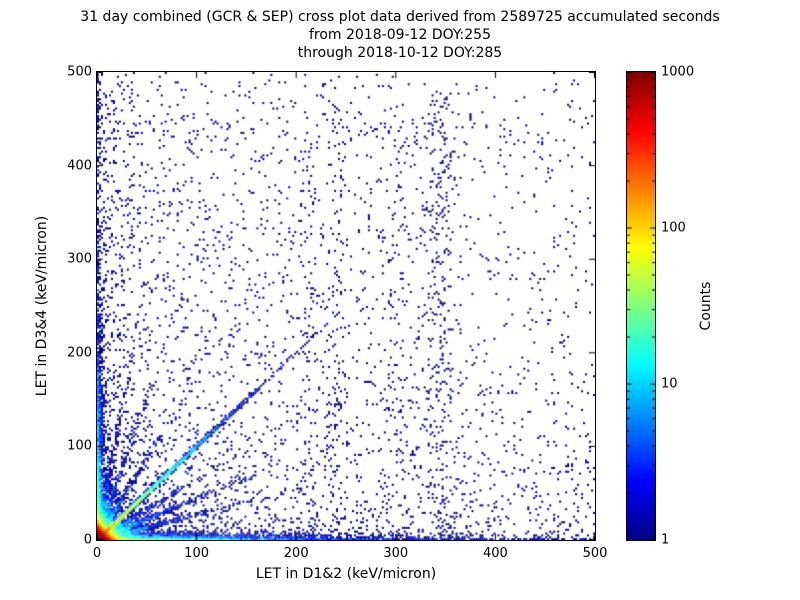  What do you see at coordinates (79, 446) in the screenshot?
I see `y-tick-label: 100` at bounding box center [79, 446].